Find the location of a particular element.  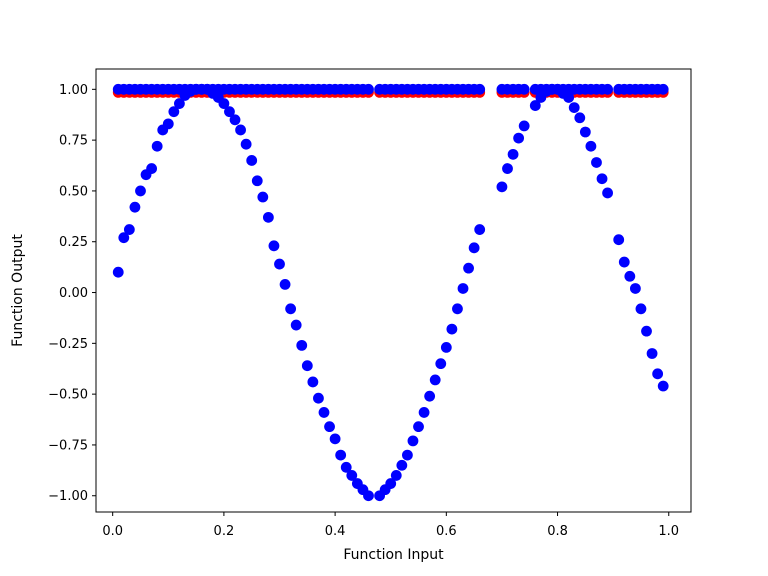

y-axis: −1.00 −0.75 −0.50 −0.25 0.00 0.25 0.50 0.75 1.00 is located at coordinates (72, 293).